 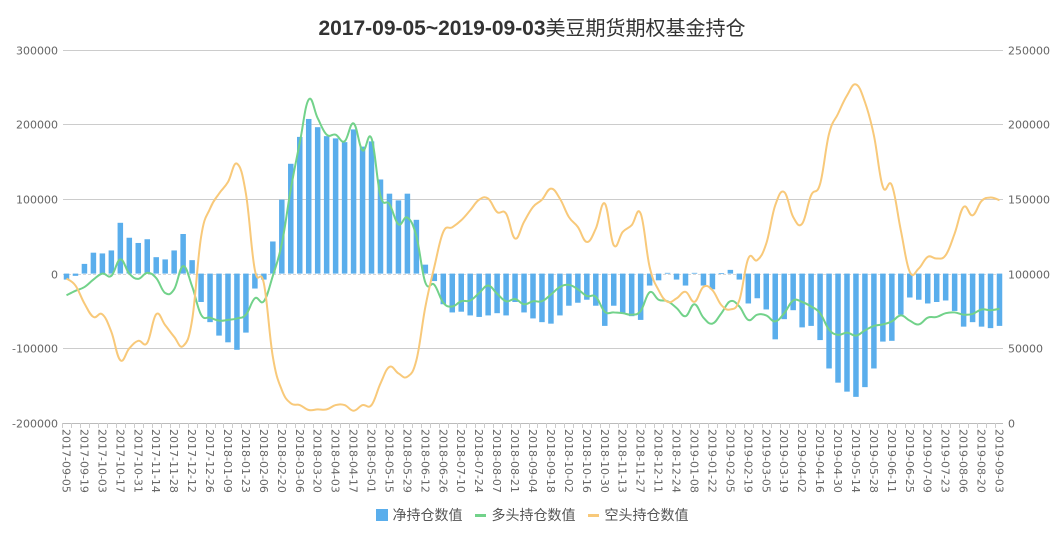 What do you see at coordinates (353, 461) in the screenshot?
I see `x-axis-tick-label: 2018-04-17` at bounding box center [353, 461].